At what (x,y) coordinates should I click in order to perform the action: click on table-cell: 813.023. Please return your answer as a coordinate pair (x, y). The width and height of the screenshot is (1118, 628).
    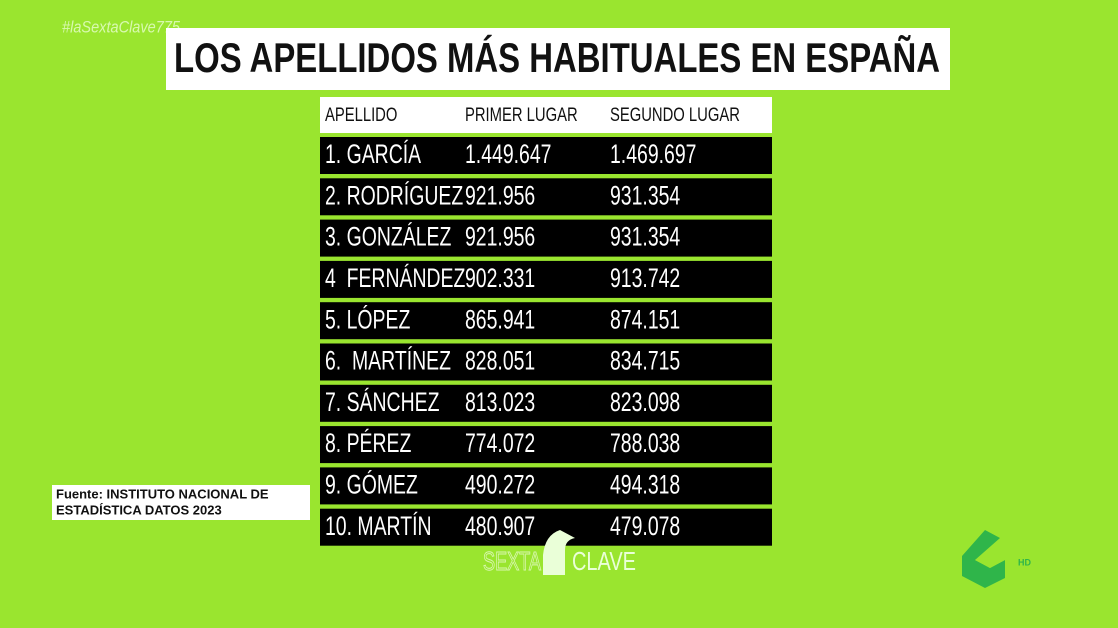
    Looking at the image, I should click on (500, 402).